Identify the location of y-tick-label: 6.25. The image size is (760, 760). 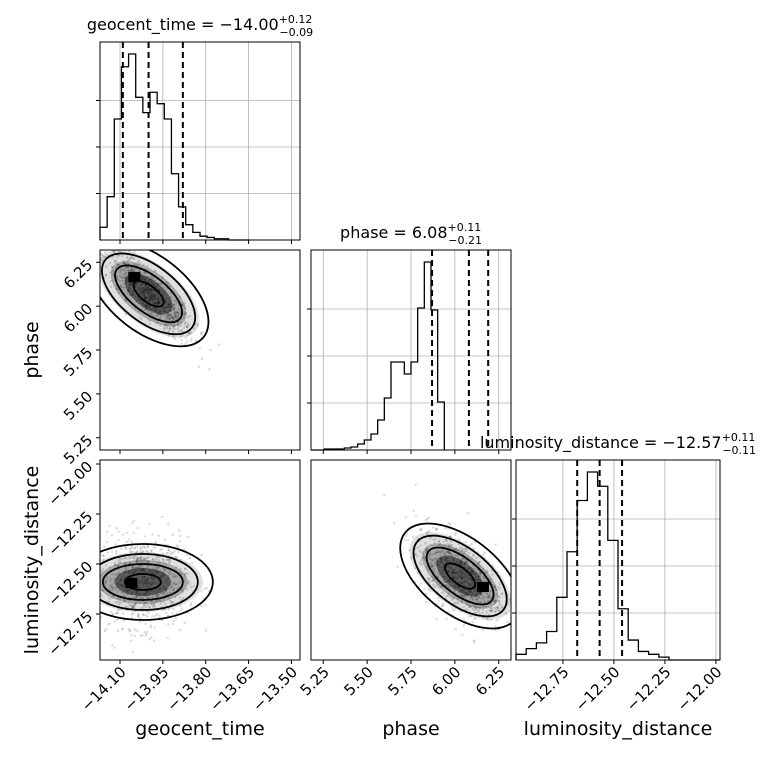
(78, 274).